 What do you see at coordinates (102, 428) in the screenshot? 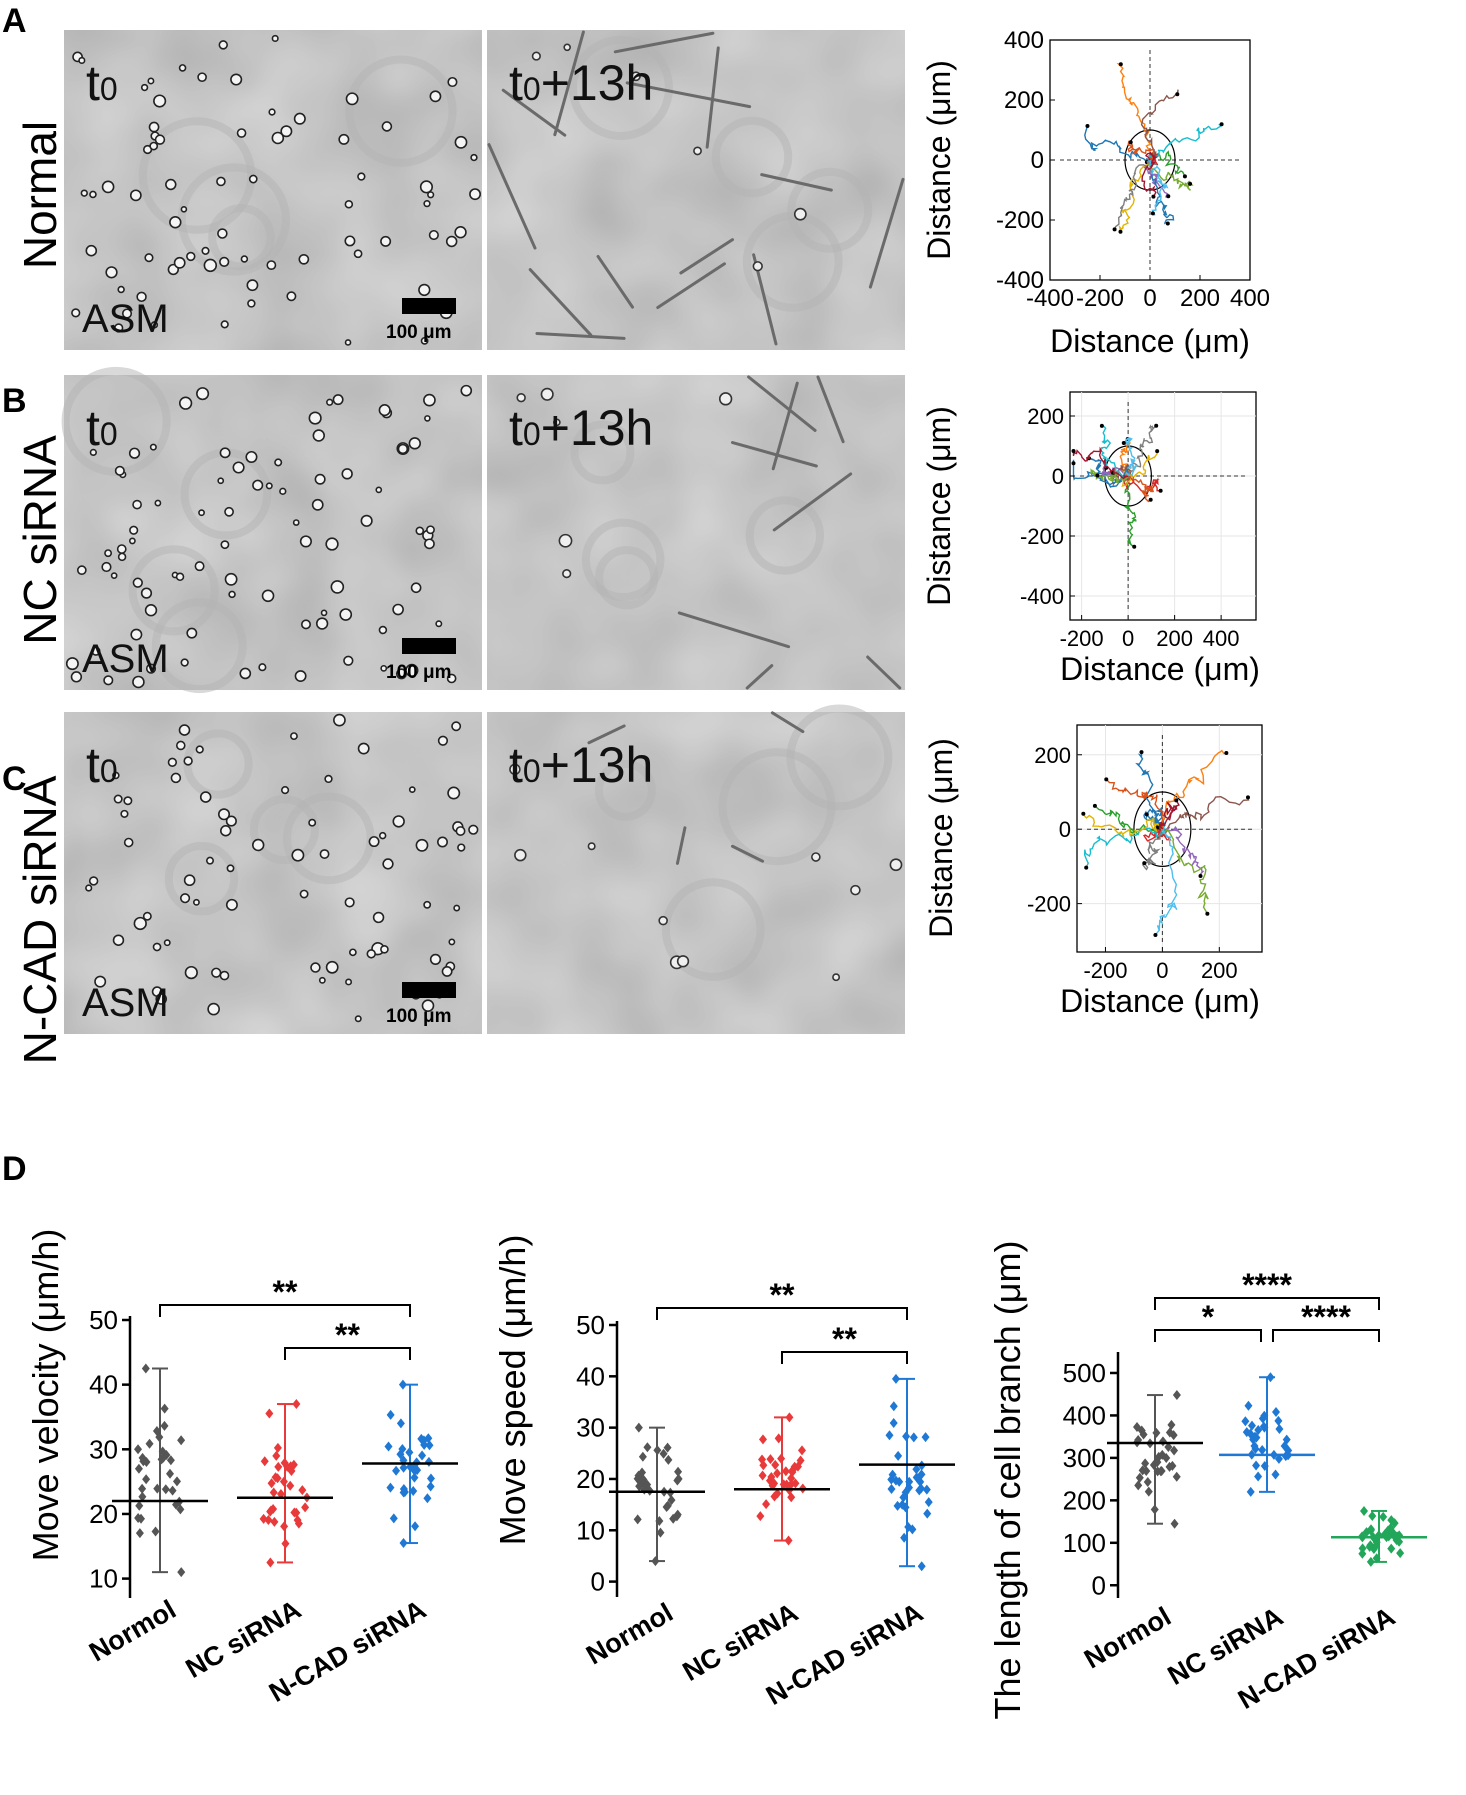
I see `timestamp-t0: t0` at bounding box center [102, 428].